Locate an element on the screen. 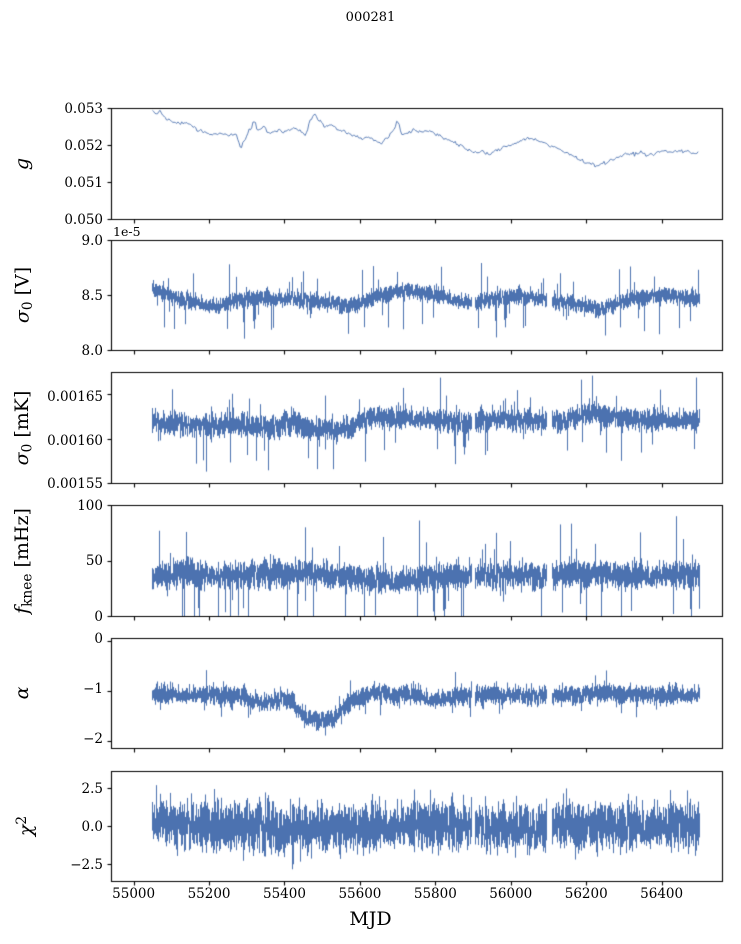 The image size is (741, 944). ytick-p1-0: 0.053 is located at coordinates (83, 109).